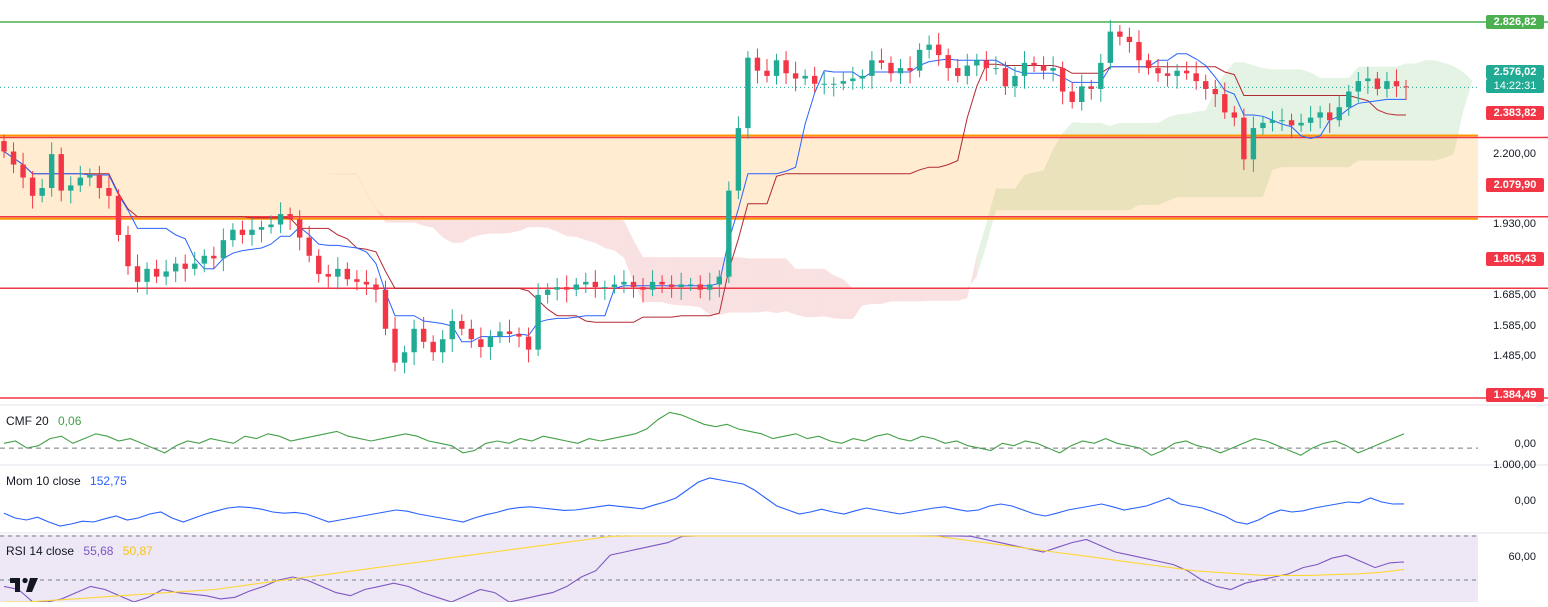  I want to click on rsi-legend-value: 55,68, so click(98, 551).